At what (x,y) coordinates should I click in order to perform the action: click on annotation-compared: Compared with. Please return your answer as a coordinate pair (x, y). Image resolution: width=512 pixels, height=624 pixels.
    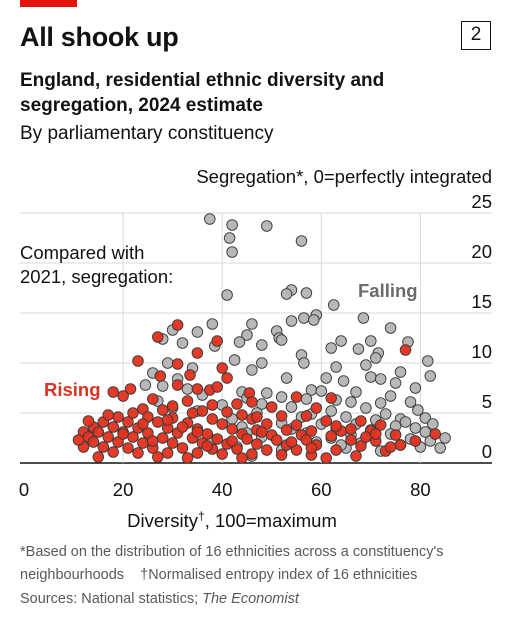
    Looking at the image, I should click on (82, 252).